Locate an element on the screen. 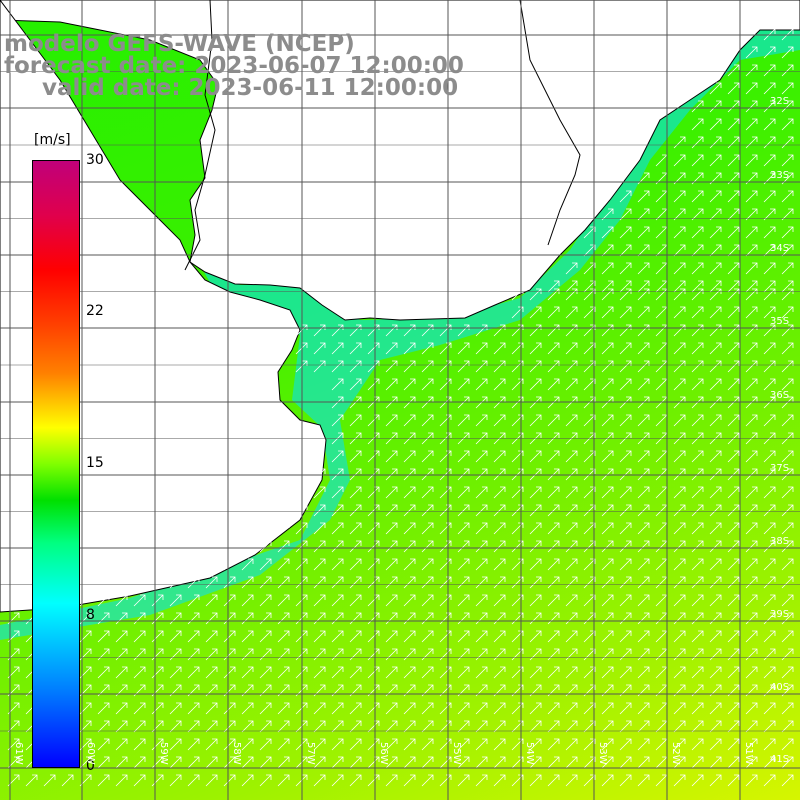  valid-date: valid date: 2023-06-11 12:00:00 is located at coordinates (250, 88).